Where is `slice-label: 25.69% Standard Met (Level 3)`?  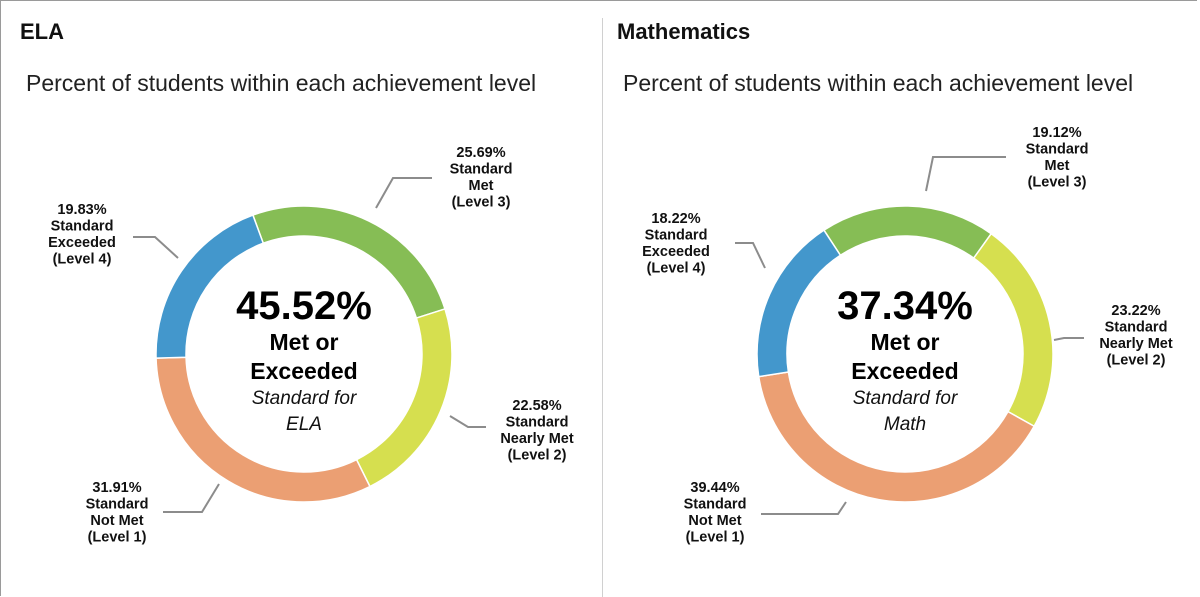
slice-label: 25.69% Standard Met (Level 3) is located at coordinates (481, 178).